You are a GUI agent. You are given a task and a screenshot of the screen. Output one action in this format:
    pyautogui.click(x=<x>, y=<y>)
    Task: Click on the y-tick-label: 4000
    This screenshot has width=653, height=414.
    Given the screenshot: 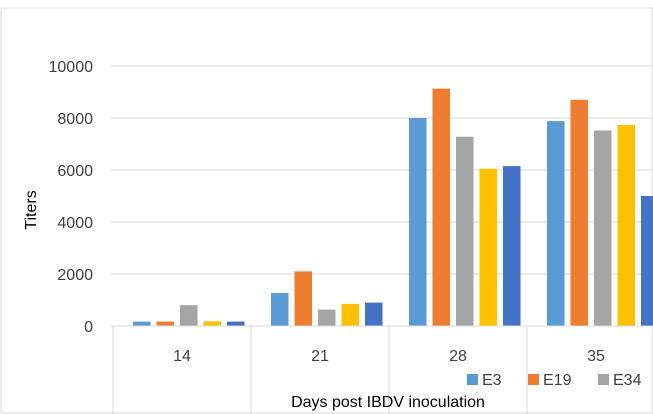 What is the action you would take?
    pyautogui.click(x=75, y=223)
    